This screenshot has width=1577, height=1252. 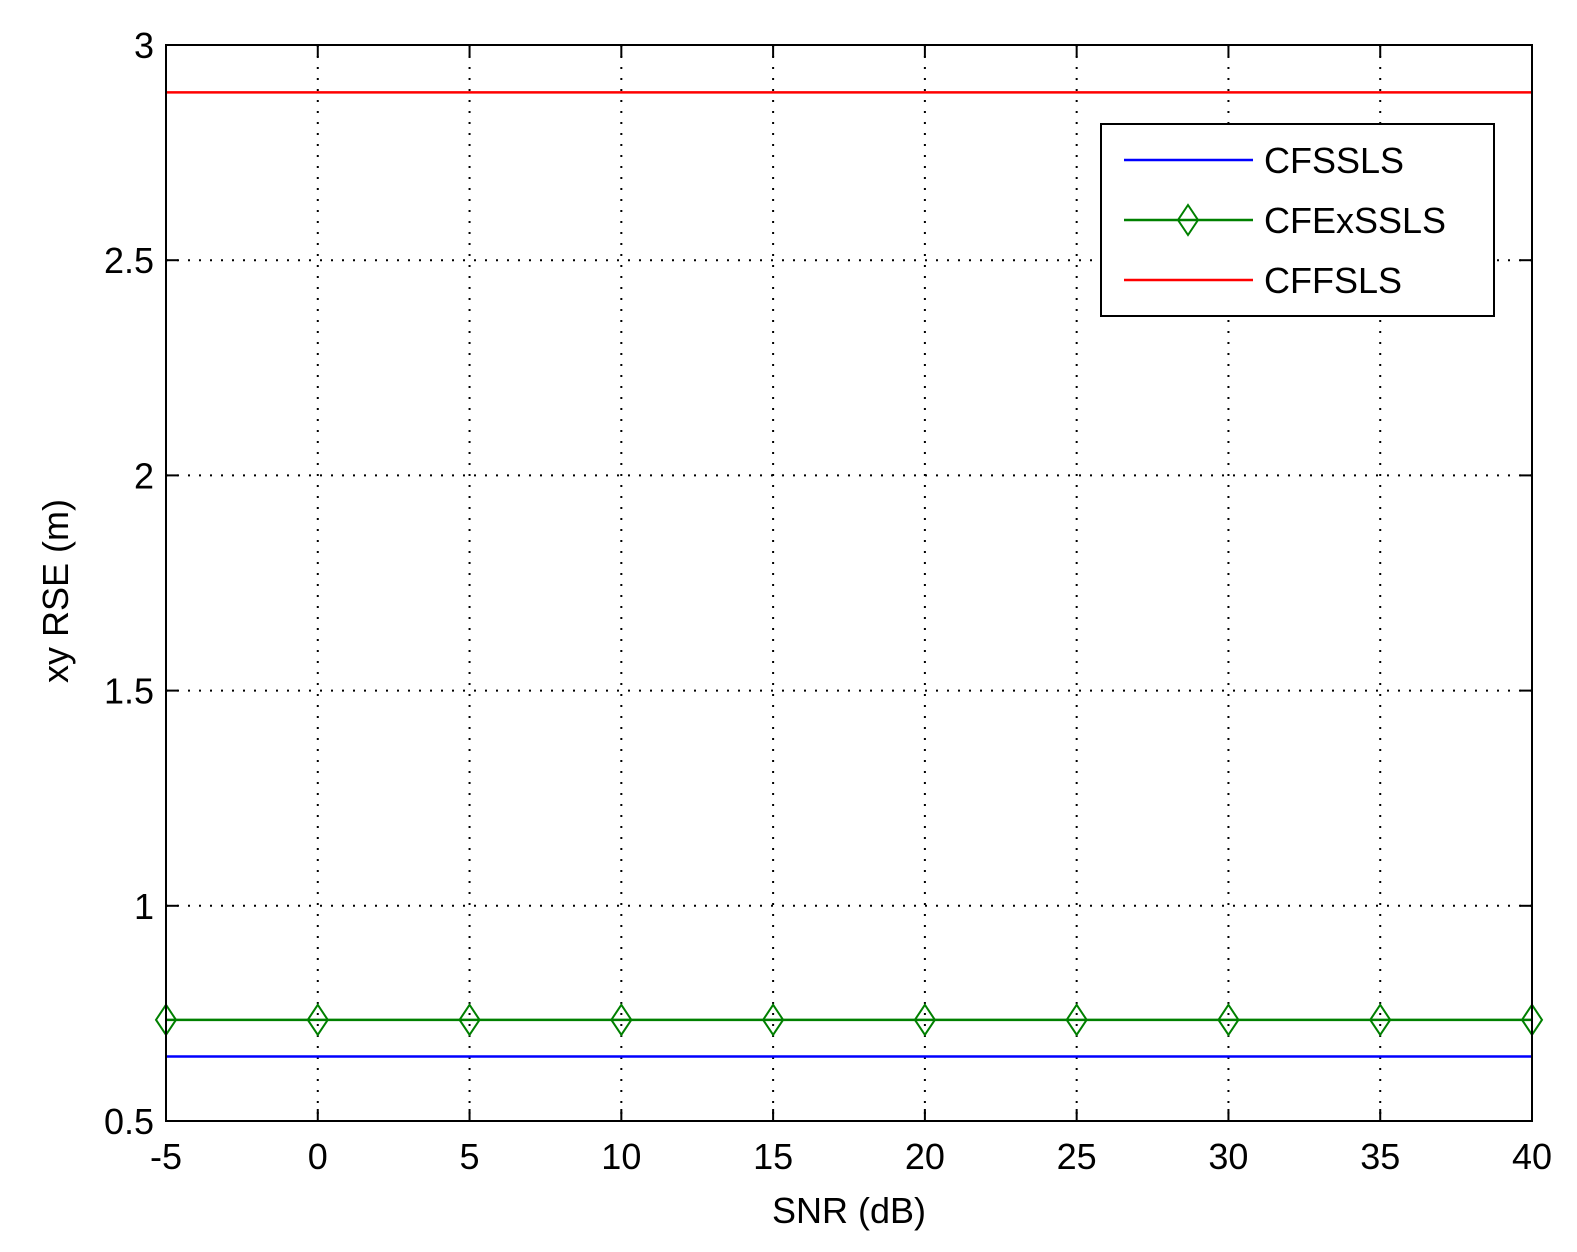 I want to click on x-tick-label-0: -5, so click(x=166, y=1156).